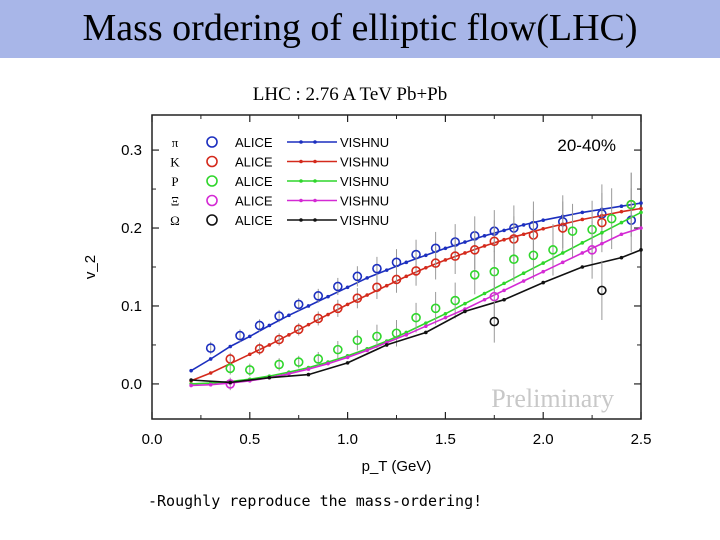 The width and height of the screenshot is (720, 540). I want to click on y-tick-label: 0.1, so click(131, 306).